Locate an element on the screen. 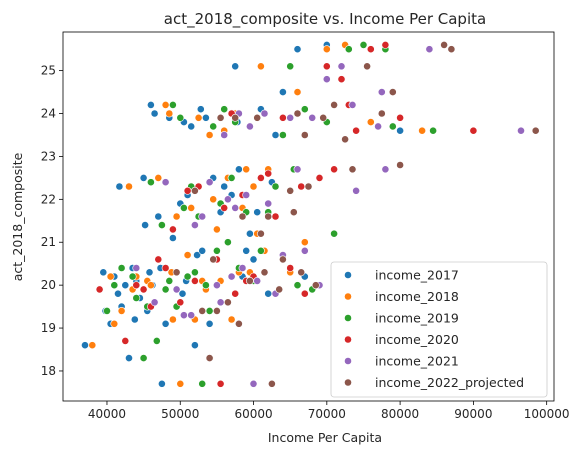 This screenshot has height=459, width=576. x-tick-label: 100000 is located at coordinates (547, 414).